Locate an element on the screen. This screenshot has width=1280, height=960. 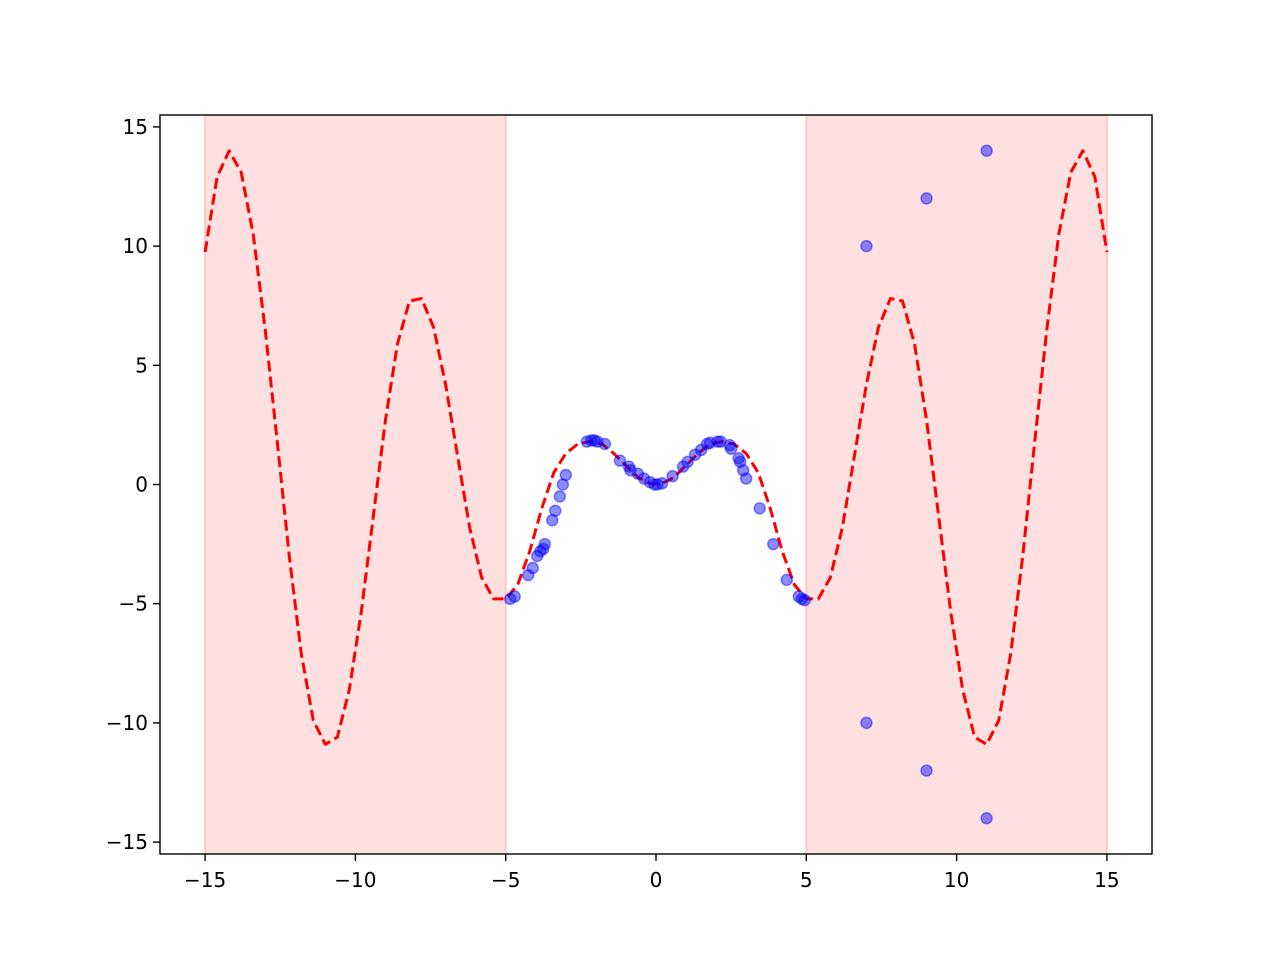
y-tick-label: 10 is located at coordinates (135, 246).